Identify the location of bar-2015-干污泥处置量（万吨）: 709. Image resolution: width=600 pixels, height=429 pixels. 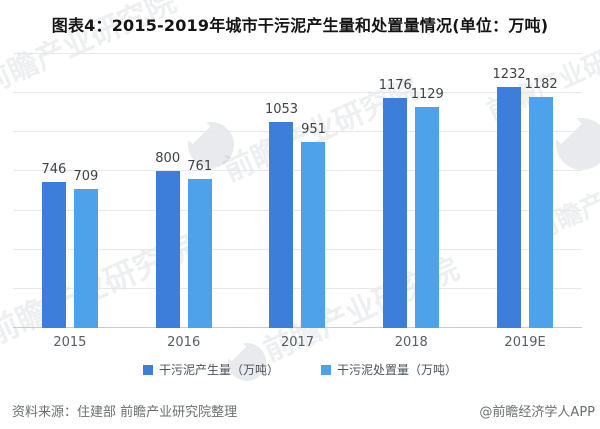
(85, 248).